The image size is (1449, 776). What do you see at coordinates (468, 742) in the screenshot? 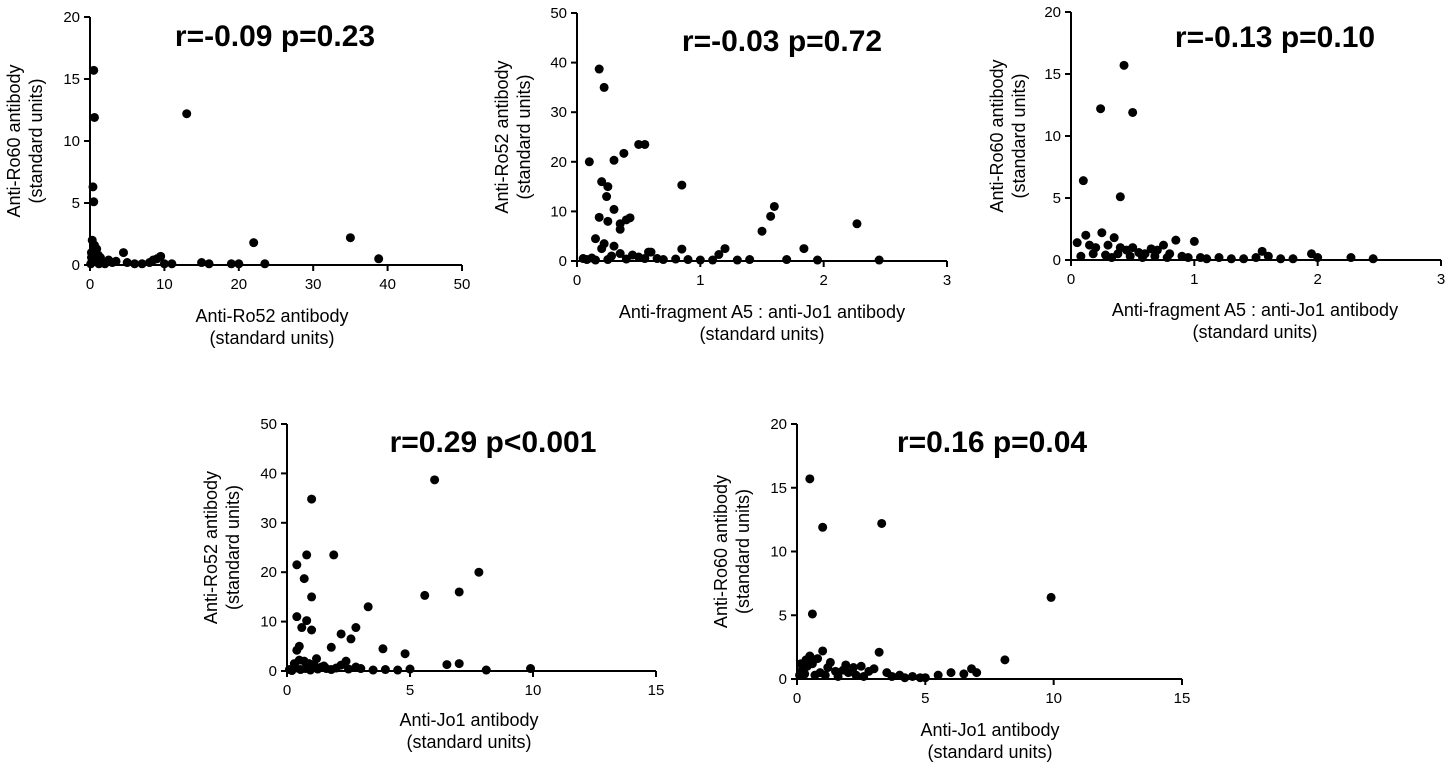
I see `x-axis-label: (standard units)` at bounding box center [468, 742].